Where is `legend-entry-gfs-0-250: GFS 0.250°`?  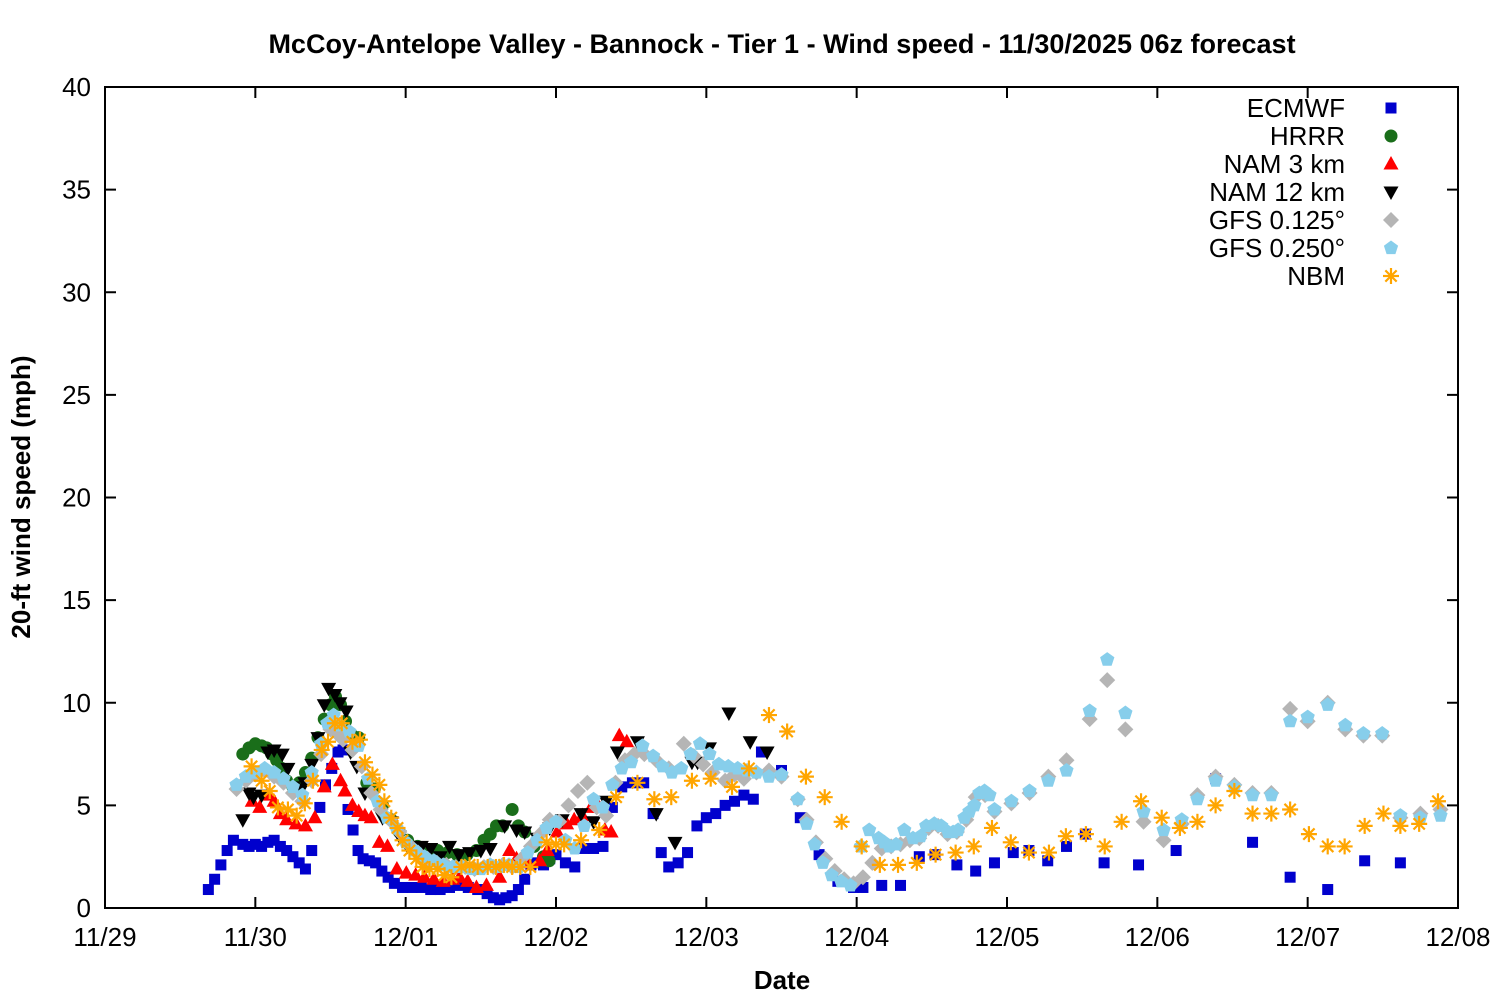
legend-entry-gfs-0-250: GFS 0.250° is located at coordinates (1304, 248).